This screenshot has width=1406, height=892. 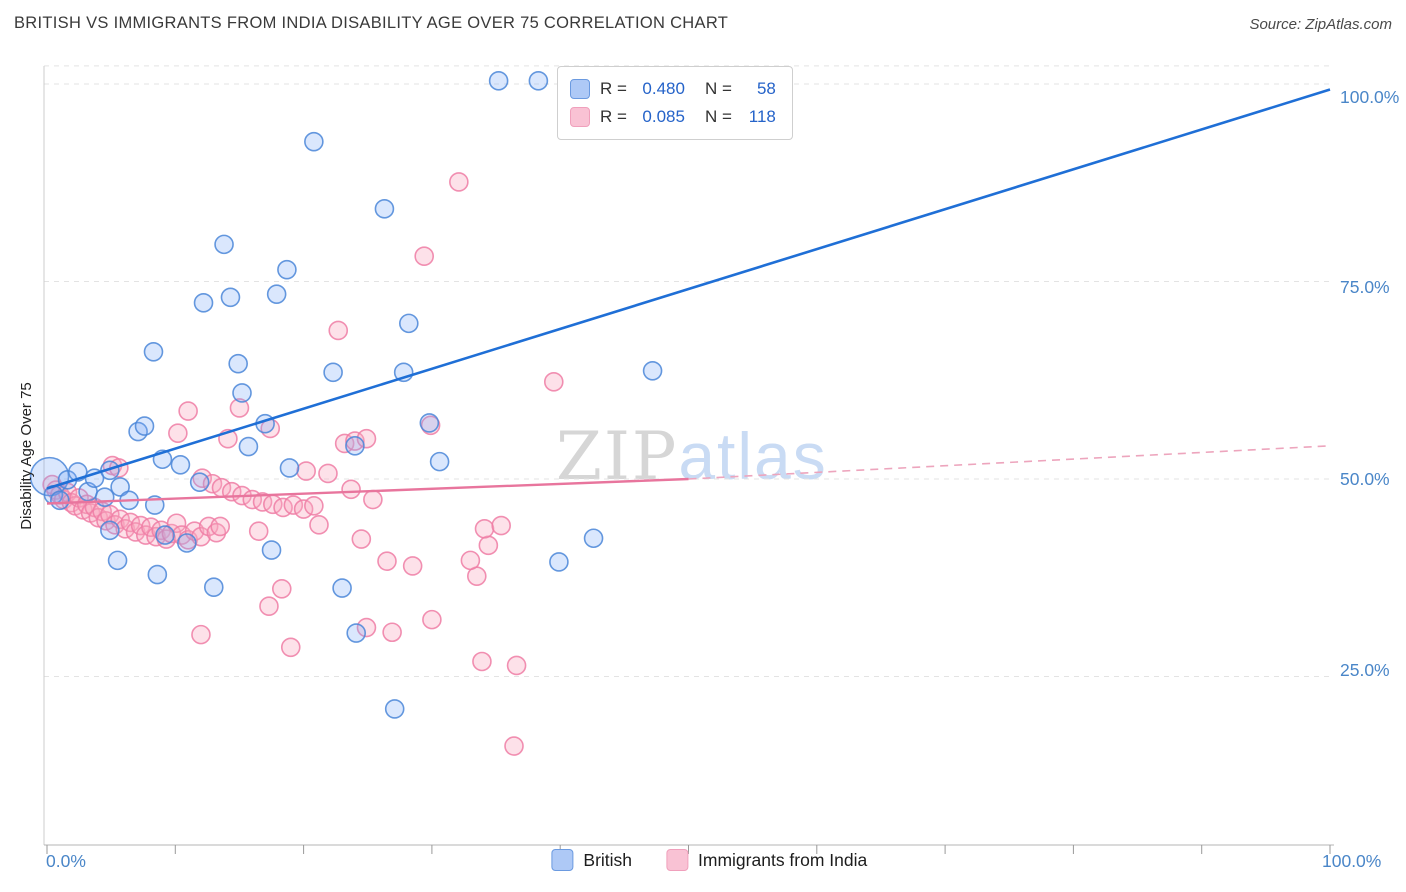 What do you see at coordinates (1365, 670) in the screenshot?
I see `y-tick-25: 25.0%` at bounding box center [1365, 670].